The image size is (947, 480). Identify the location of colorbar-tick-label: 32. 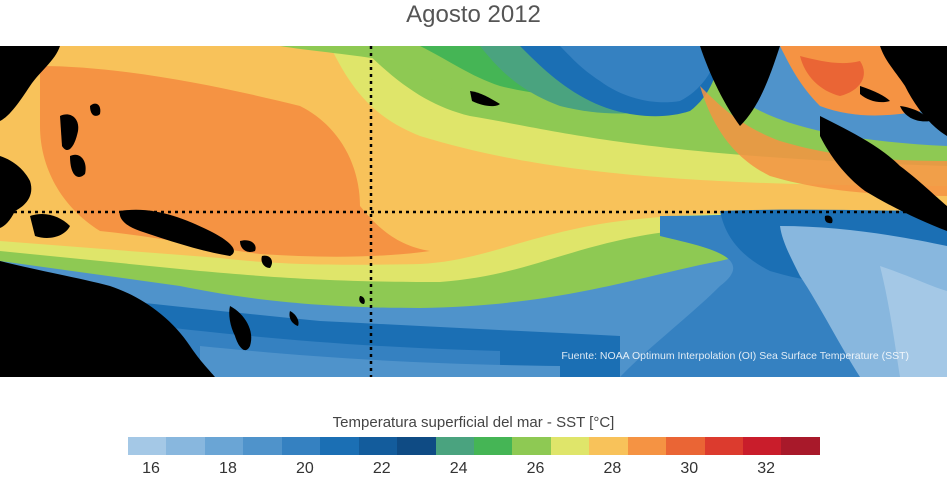
(766, 468).